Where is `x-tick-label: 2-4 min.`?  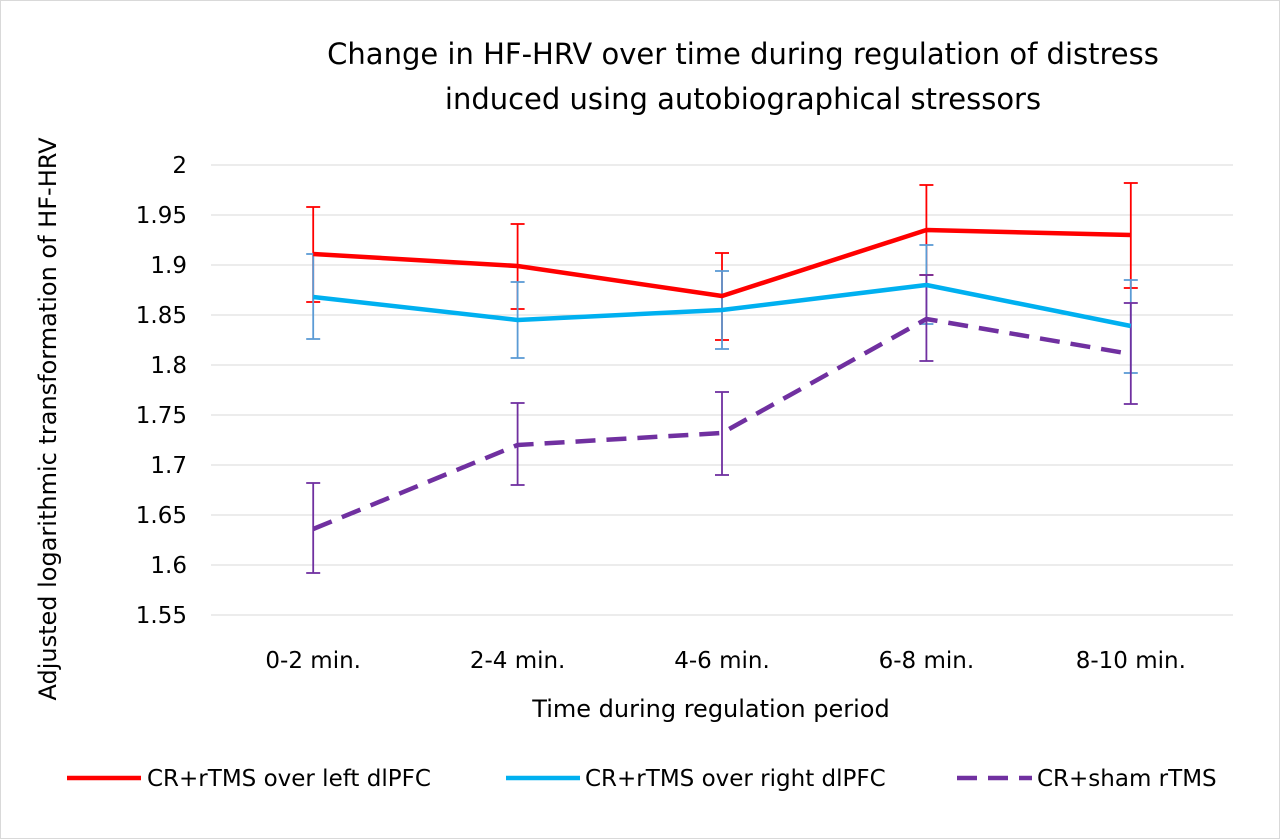
x-tick-label: 2-4 min. is located at coordinates (518, 661).